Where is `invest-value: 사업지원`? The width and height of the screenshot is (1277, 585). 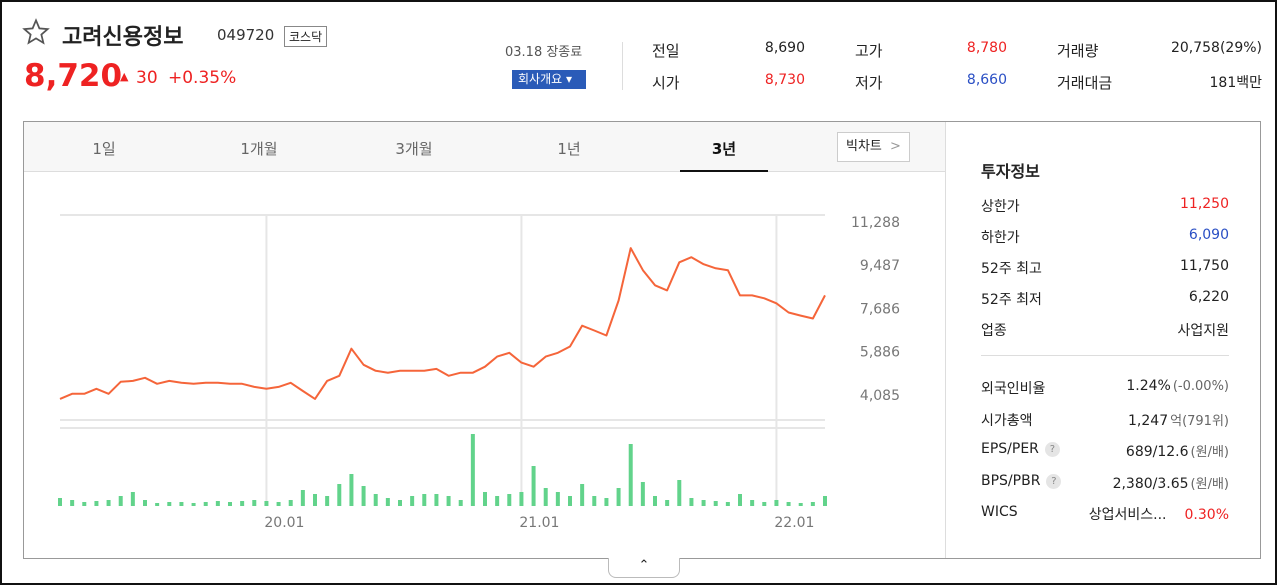
invest-value: 사업지원 is located at coordinates (1203, 331).